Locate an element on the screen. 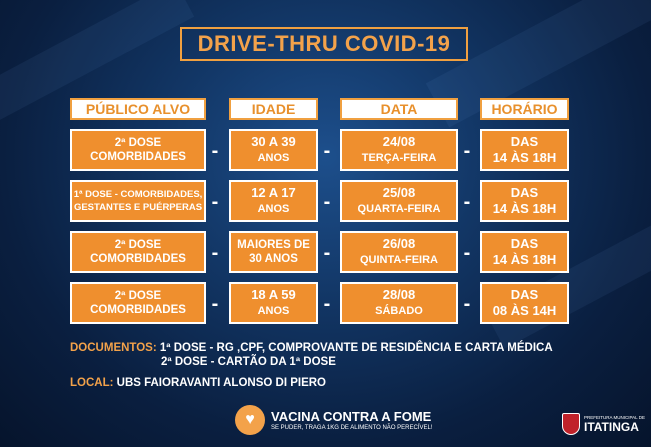 This screenshot has width=651, height=447. cell-horario: DAS 08 ÀS 14H is located at coordinates (524, 303).